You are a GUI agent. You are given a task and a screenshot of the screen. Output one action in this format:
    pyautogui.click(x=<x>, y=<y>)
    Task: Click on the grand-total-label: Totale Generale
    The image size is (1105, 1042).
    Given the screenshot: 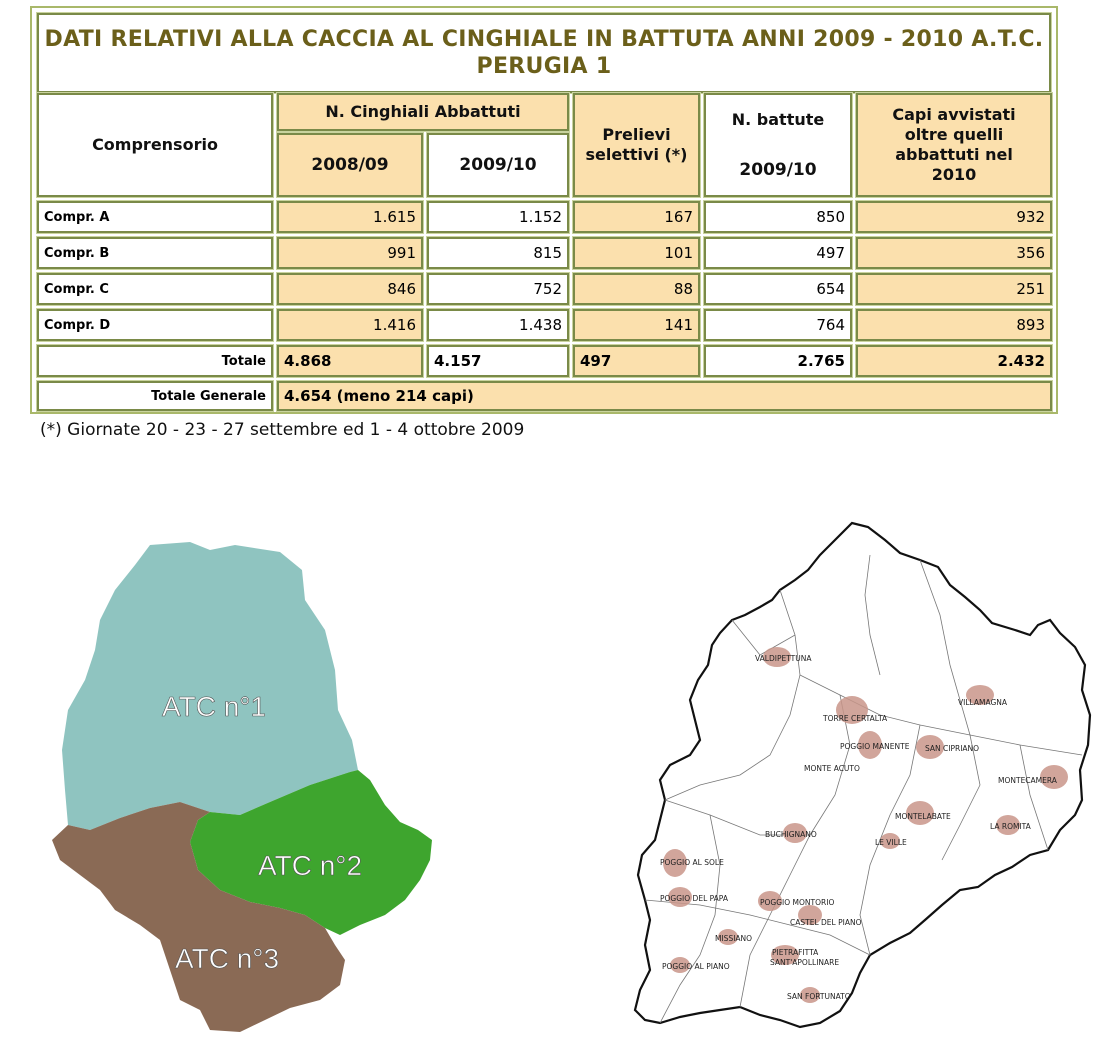 What is the action you would take?
    pyautogui.click(x=155, y=396)
    